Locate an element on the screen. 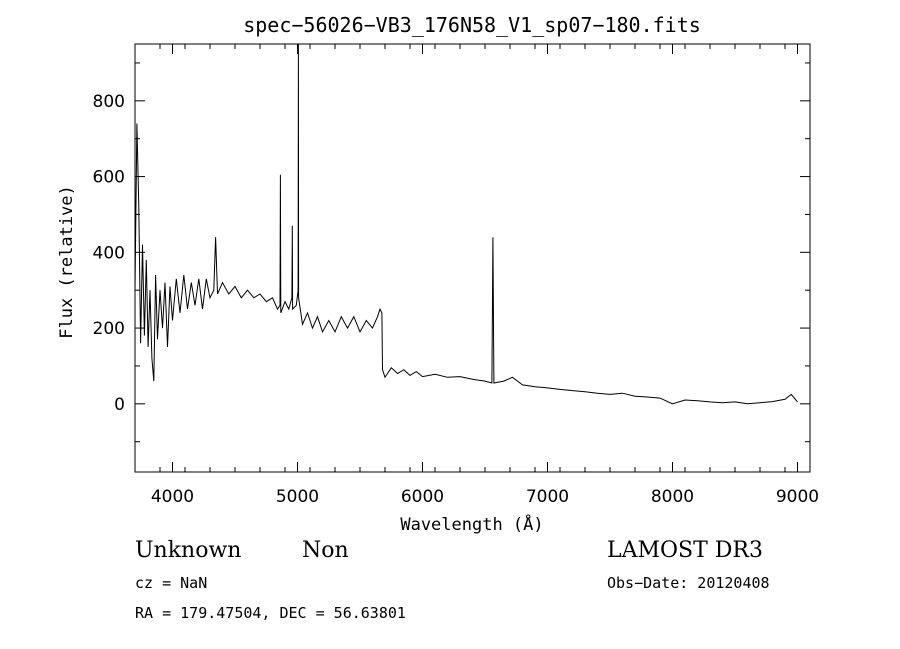 The image size is (900, 649). x-tick-label: 5000 is located at coordinates (297, 497).